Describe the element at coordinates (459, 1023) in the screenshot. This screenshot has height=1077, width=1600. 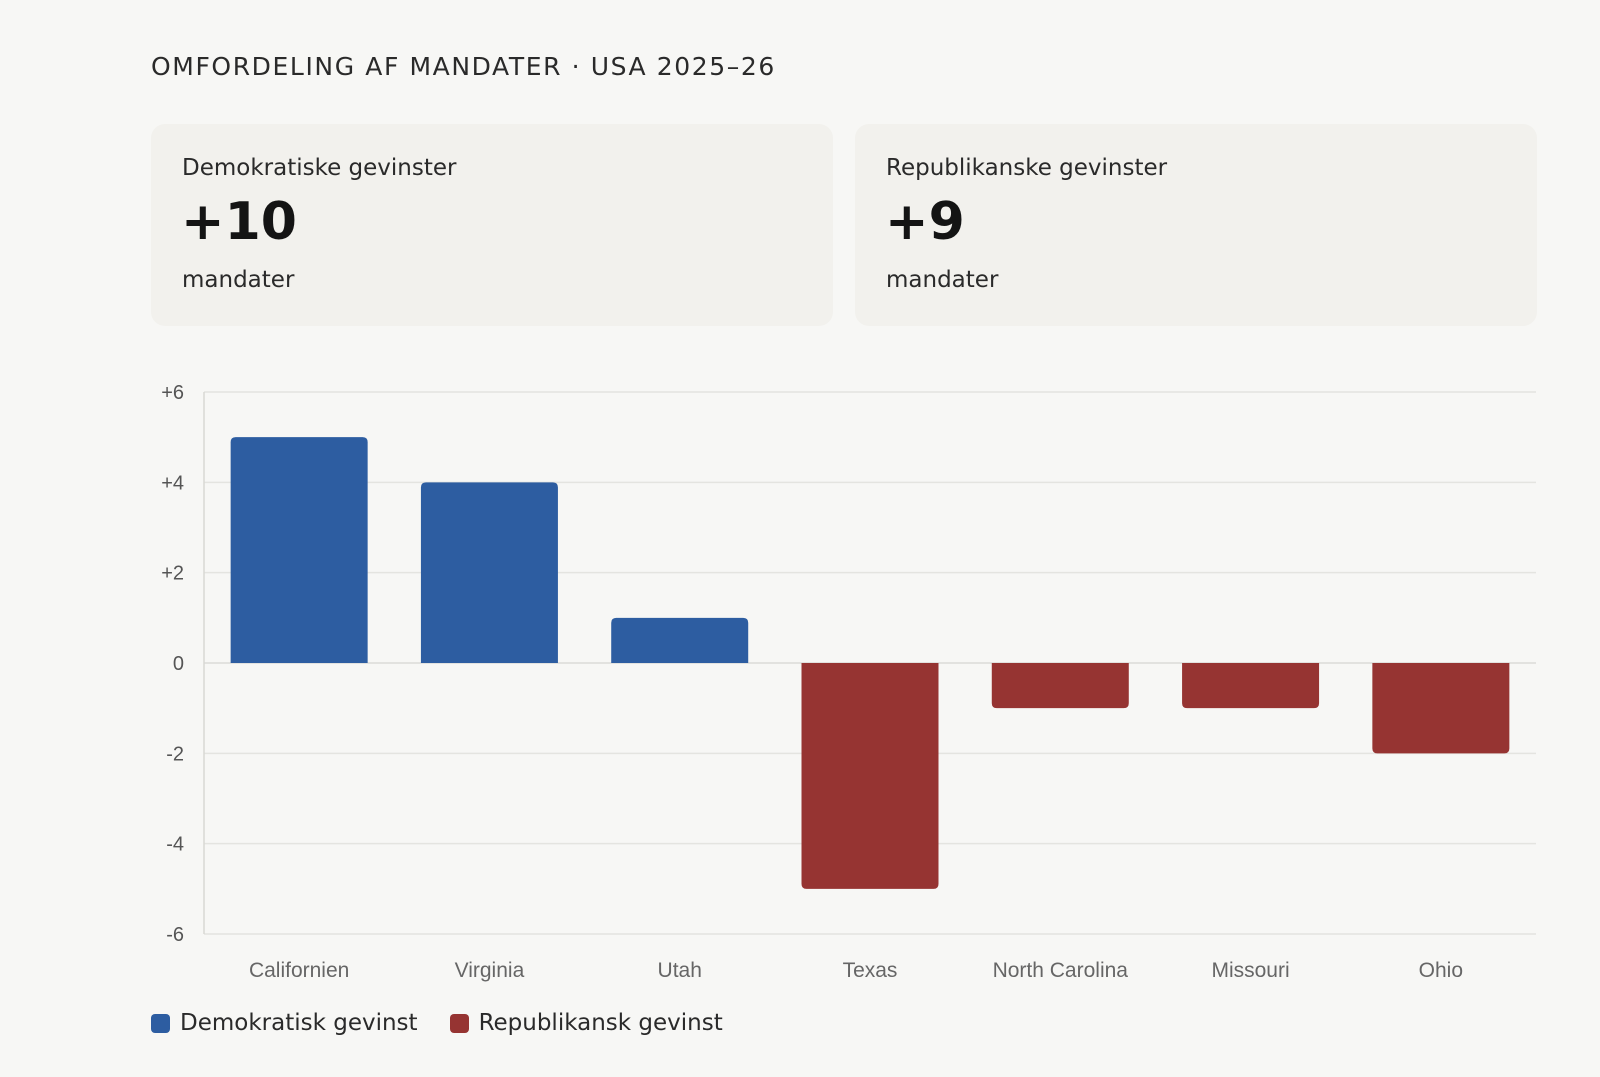
I see `legend-swatch-republican` at that location.